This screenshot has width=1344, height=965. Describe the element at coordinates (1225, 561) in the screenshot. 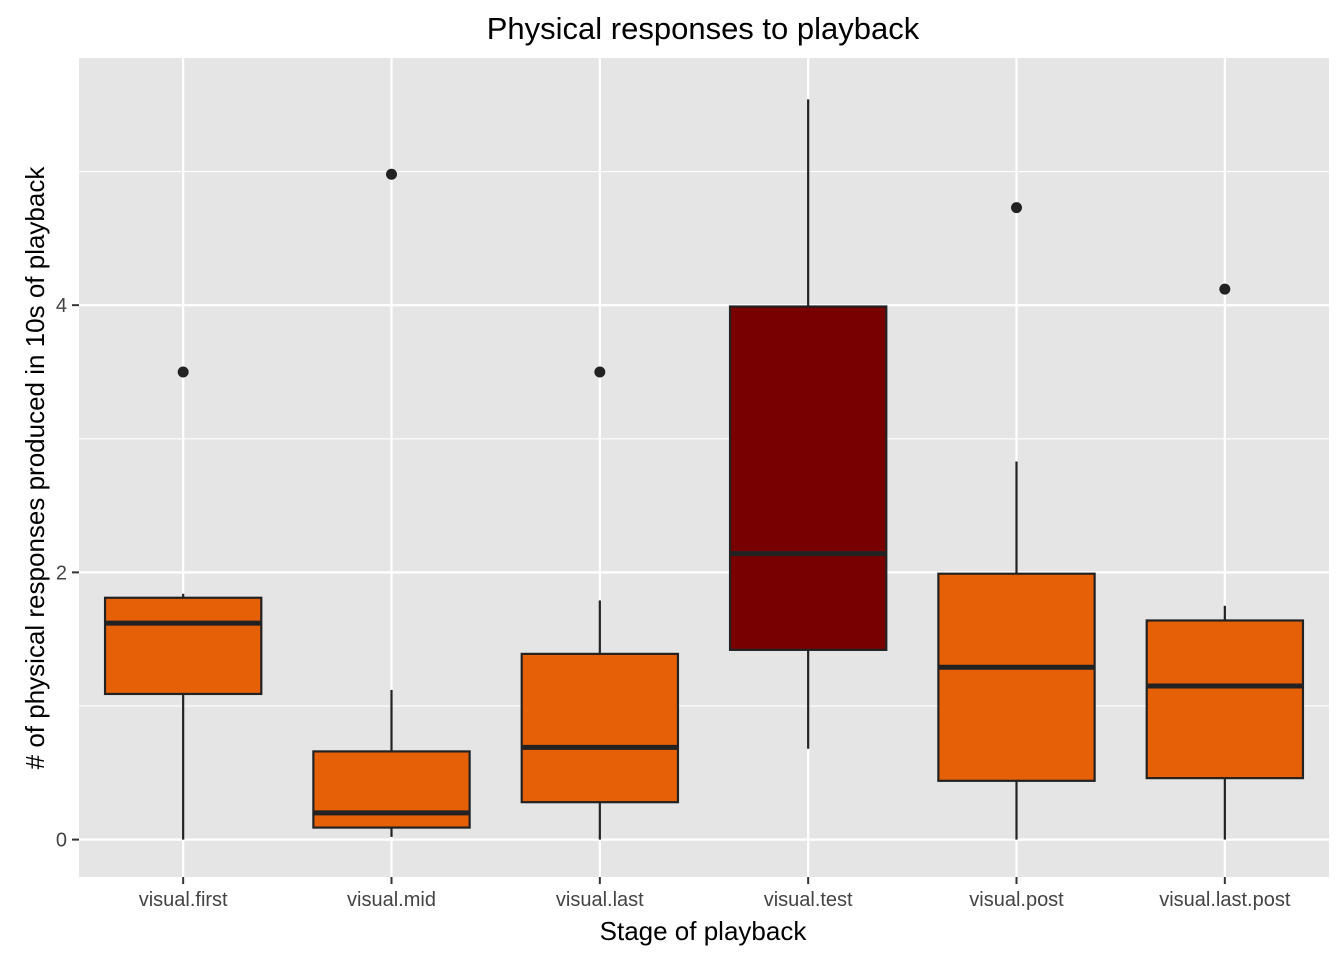

I see `box-visual.last.post` at that location.